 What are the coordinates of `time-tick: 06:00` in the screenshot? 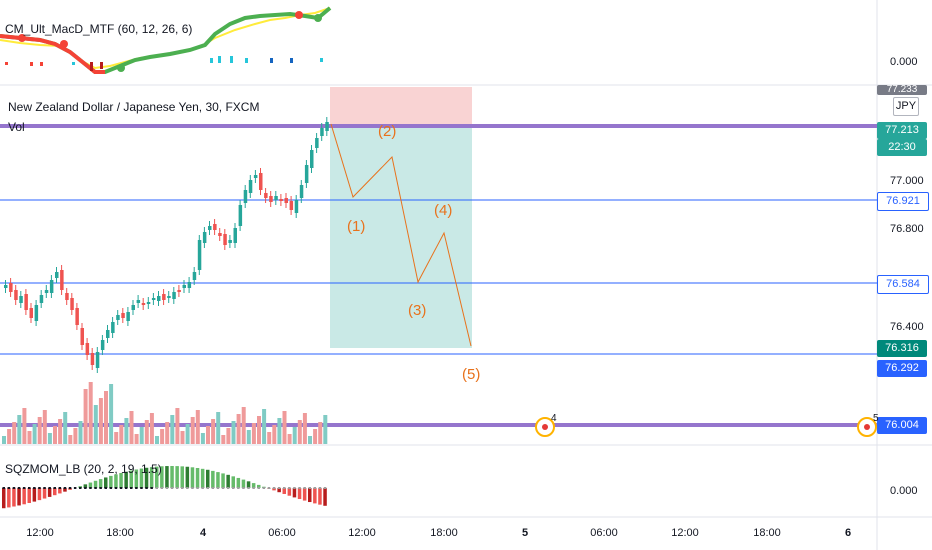 It's located at (604, 533).